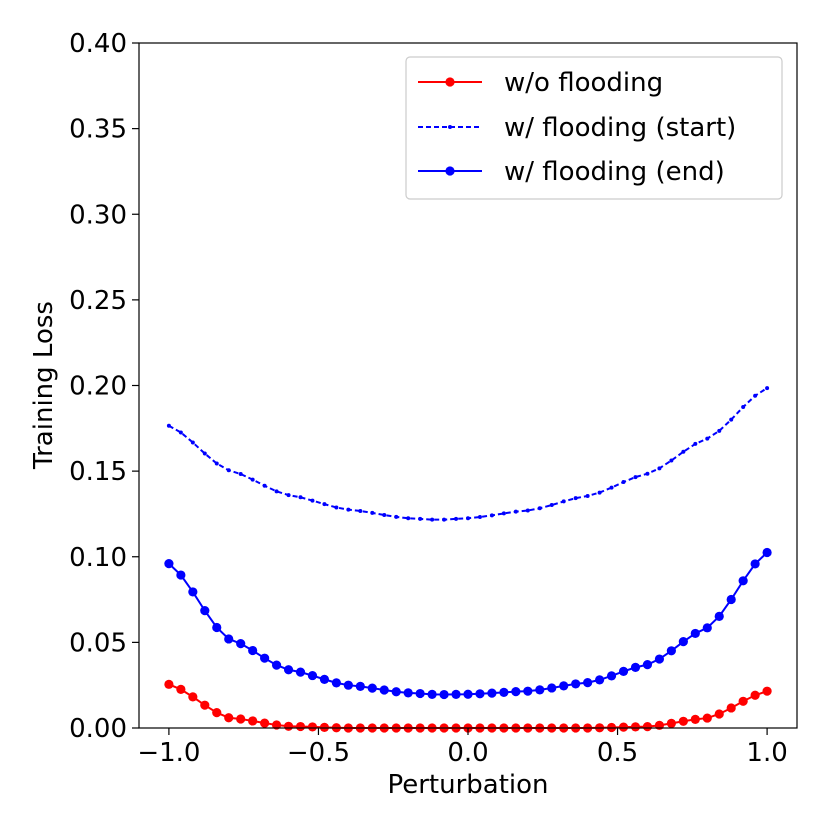 Image resolution: width=830 pixels, height=830 pixels. What do you see at coordinates (577, 128) in the screenshot?
I see `legend-item: w/ flooding (start)` at bounding box center [577, 128].